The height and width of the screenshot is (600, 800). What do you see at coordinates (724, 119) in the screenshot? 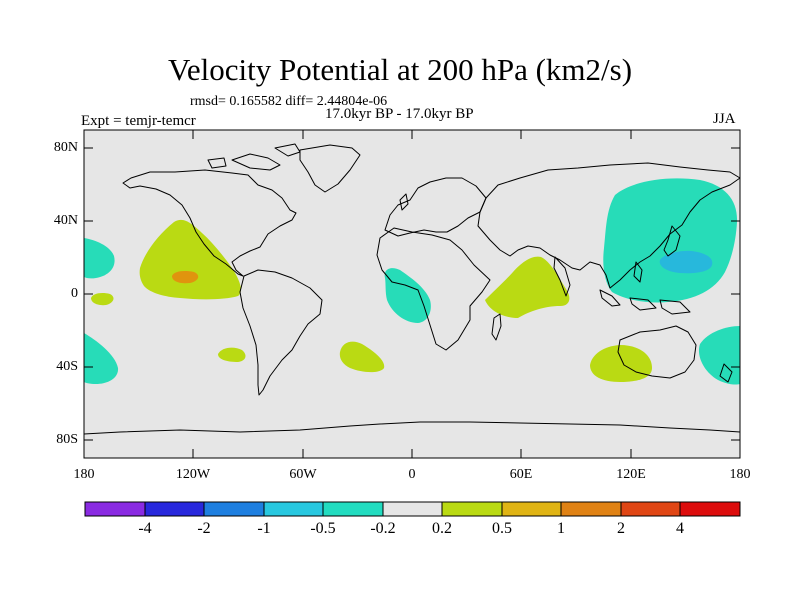
I see `season-label: JJA` at bounding box center [724, 119].